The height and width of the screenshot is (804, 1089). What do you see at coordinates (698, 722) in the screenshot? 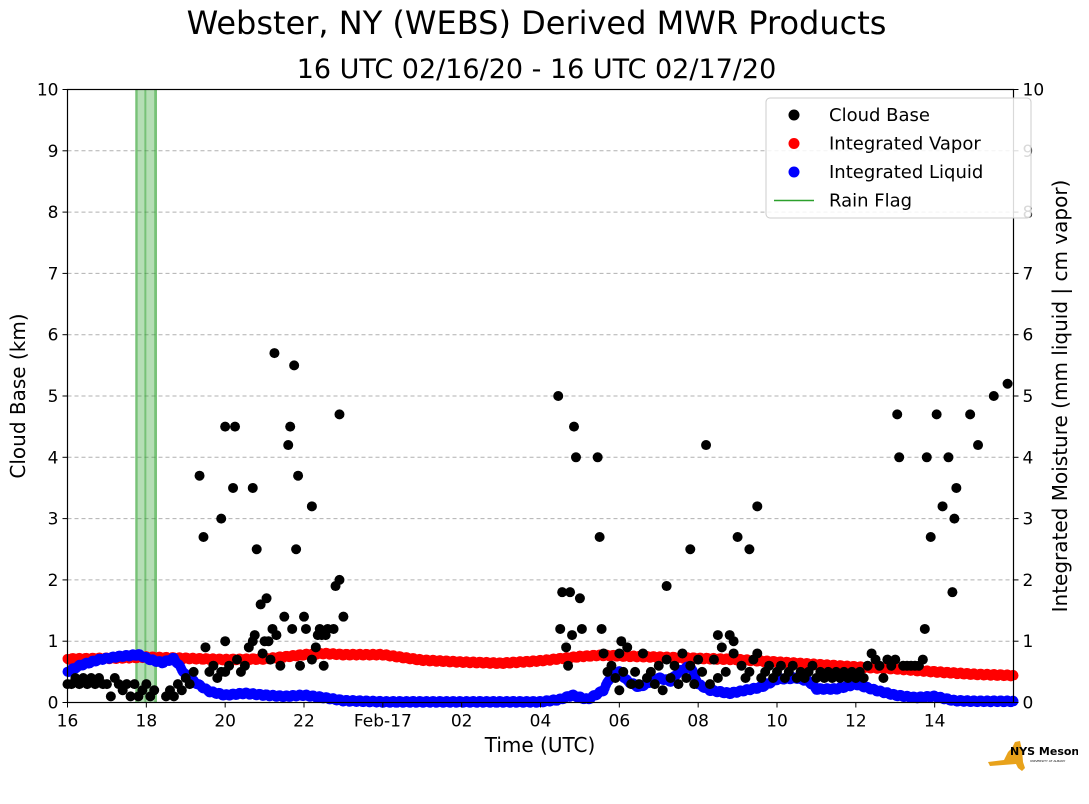
I see `x-tick-label: 08` at bounding box center [698, 722].